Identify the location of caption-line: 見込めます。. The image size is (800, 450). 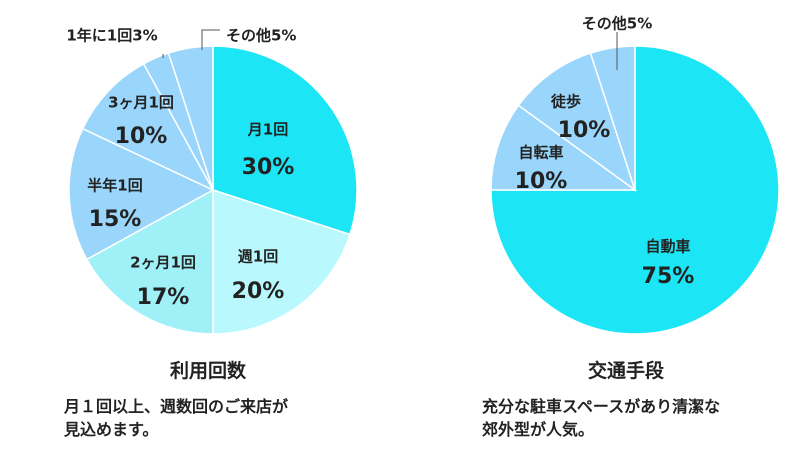
(111, 429).